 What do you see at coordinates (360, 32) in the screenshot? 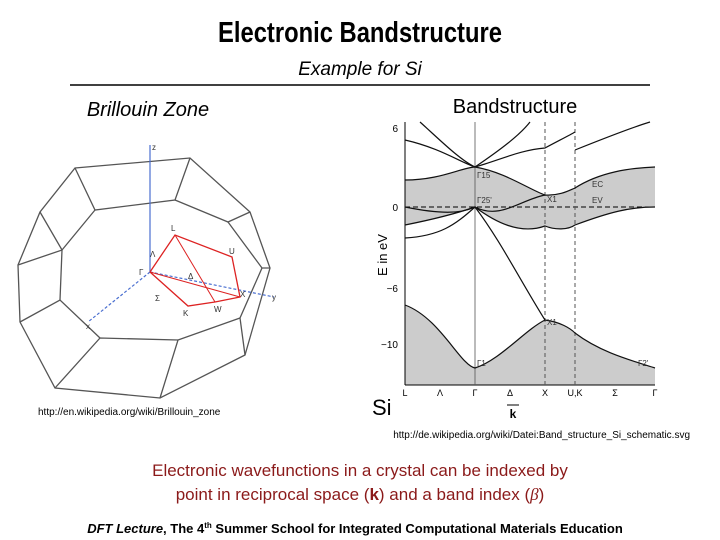
I see `title: Electronic Bandstructure` at bounding box center [360, 32].